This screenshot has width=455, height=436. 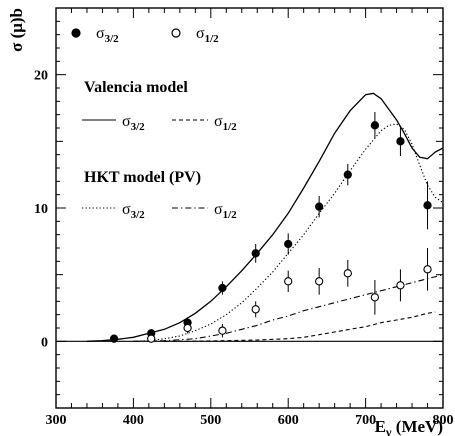 I want to click on legend-data-label: σ1/2, so click(x=207, y=35).